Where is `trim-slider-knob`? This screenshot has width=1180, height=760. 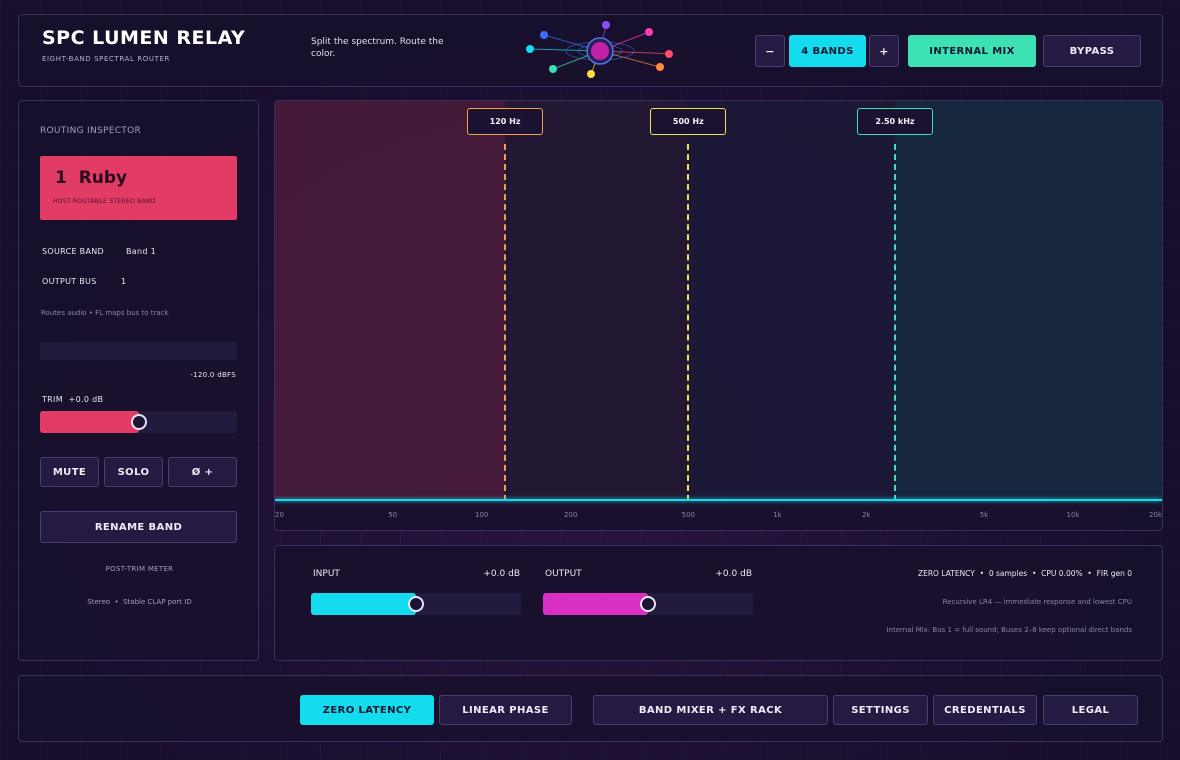
trim-slider-knob is located at coordinates (138, 422).